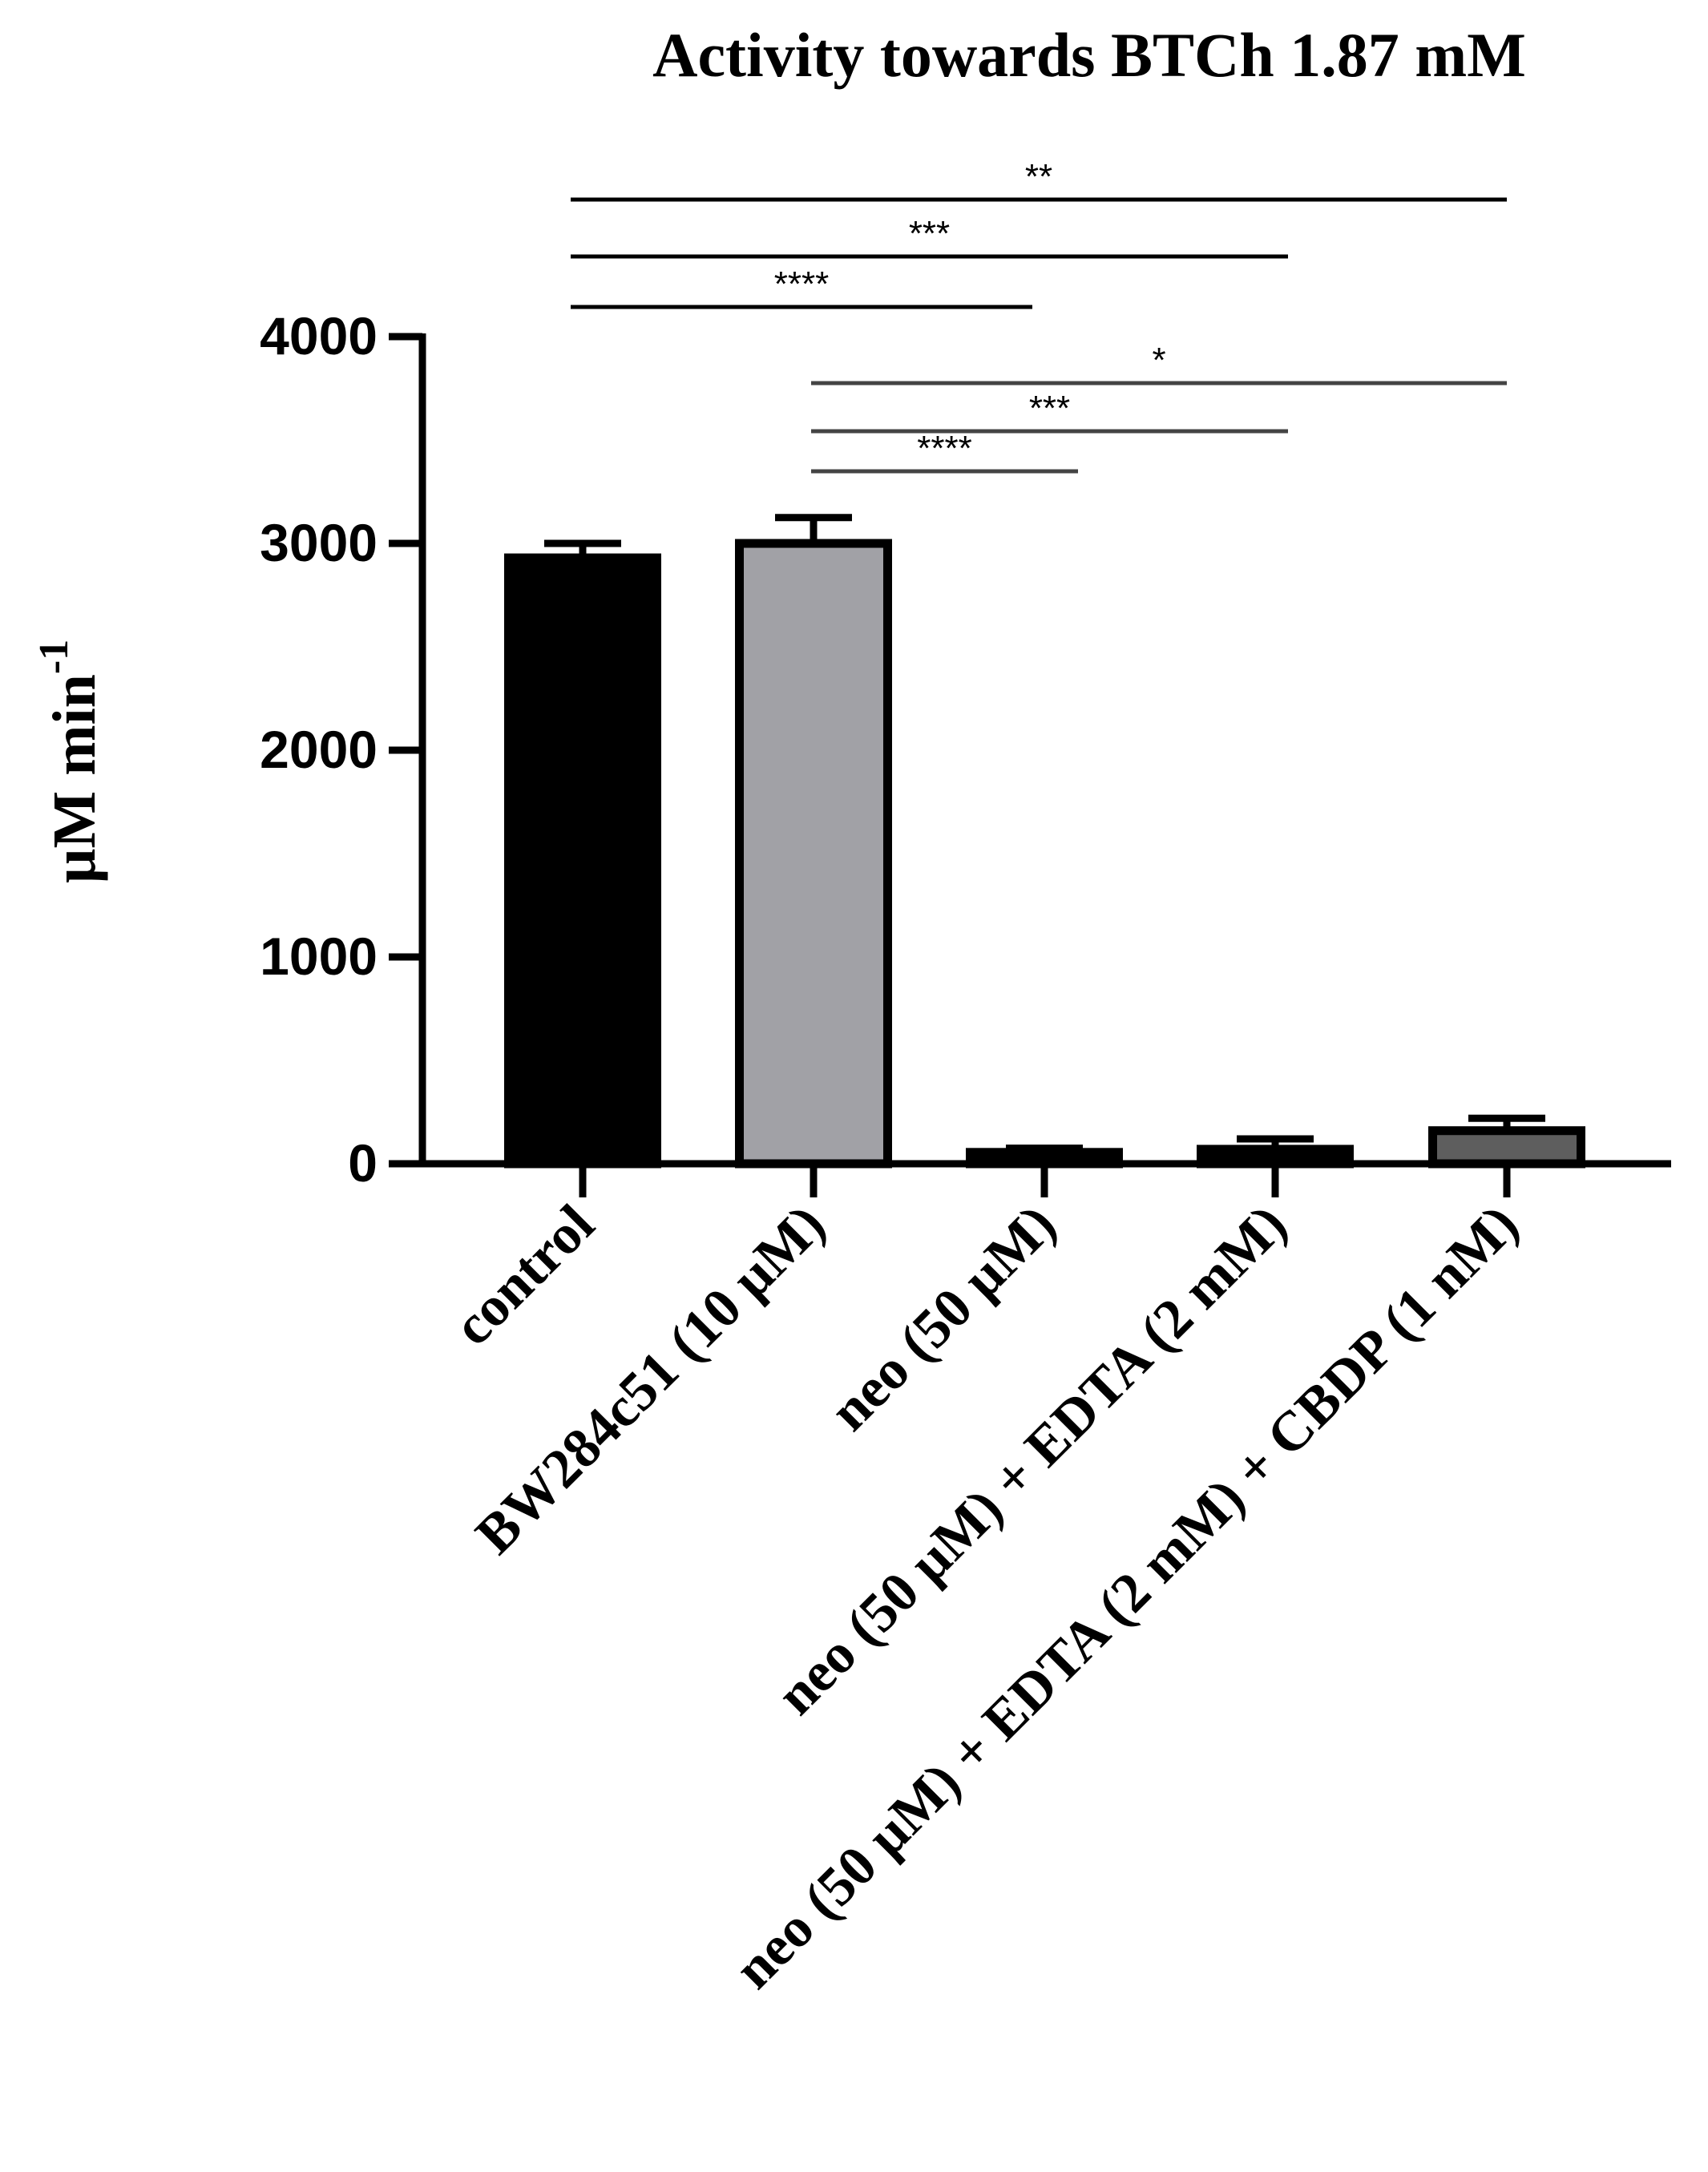 This screenshot has width=1708, height=2172. Describe the element at coordinates (943, 1318) in the screenshot. I see `x-tick-label-2: neo (50 µM)` at that location.